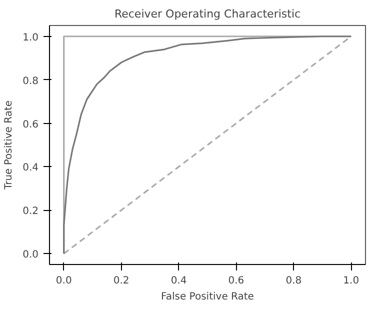 This screenshot has height=314, width=376. Describe the element at coordinates (30, 81) in the screenshot. I see `y-tick-label: 0.8` at that location.